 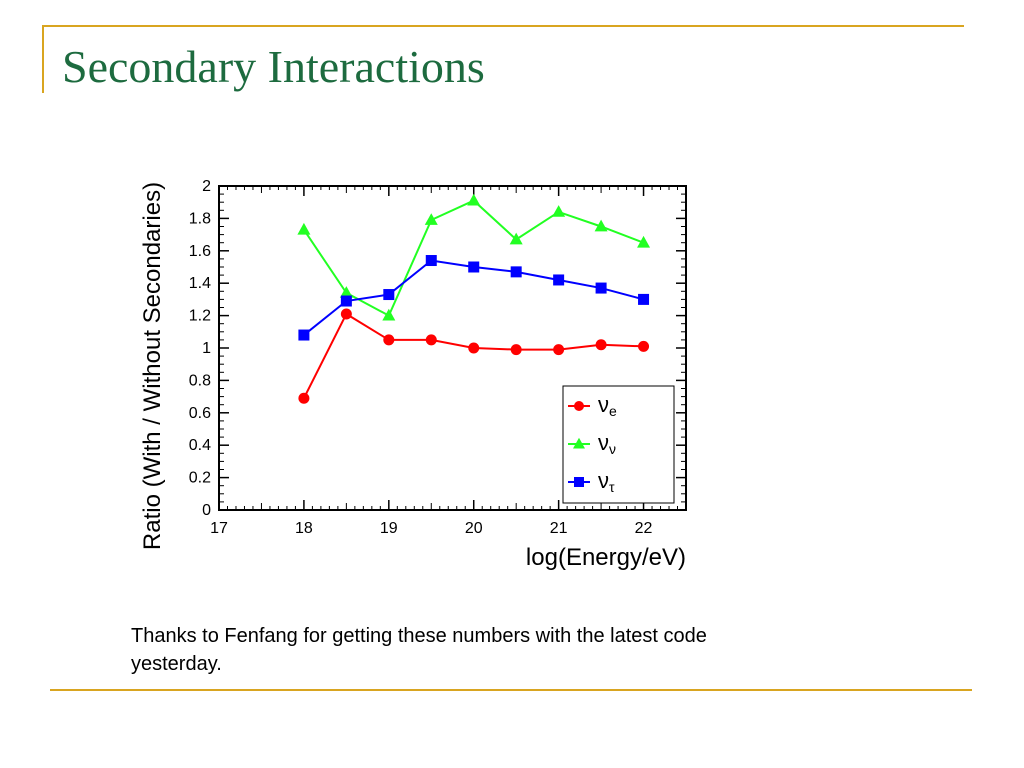 I want to click on y-tick-label: 0.2, so click(x=200, y=478).